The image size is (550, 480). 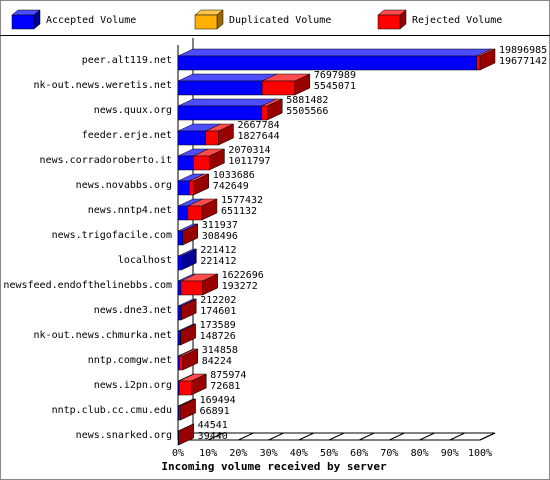 What do you see at coordinates (127, 60) in the screenshot?
I see `y-tick-label: peer.alt119.net` at bounding box center [127, 60].